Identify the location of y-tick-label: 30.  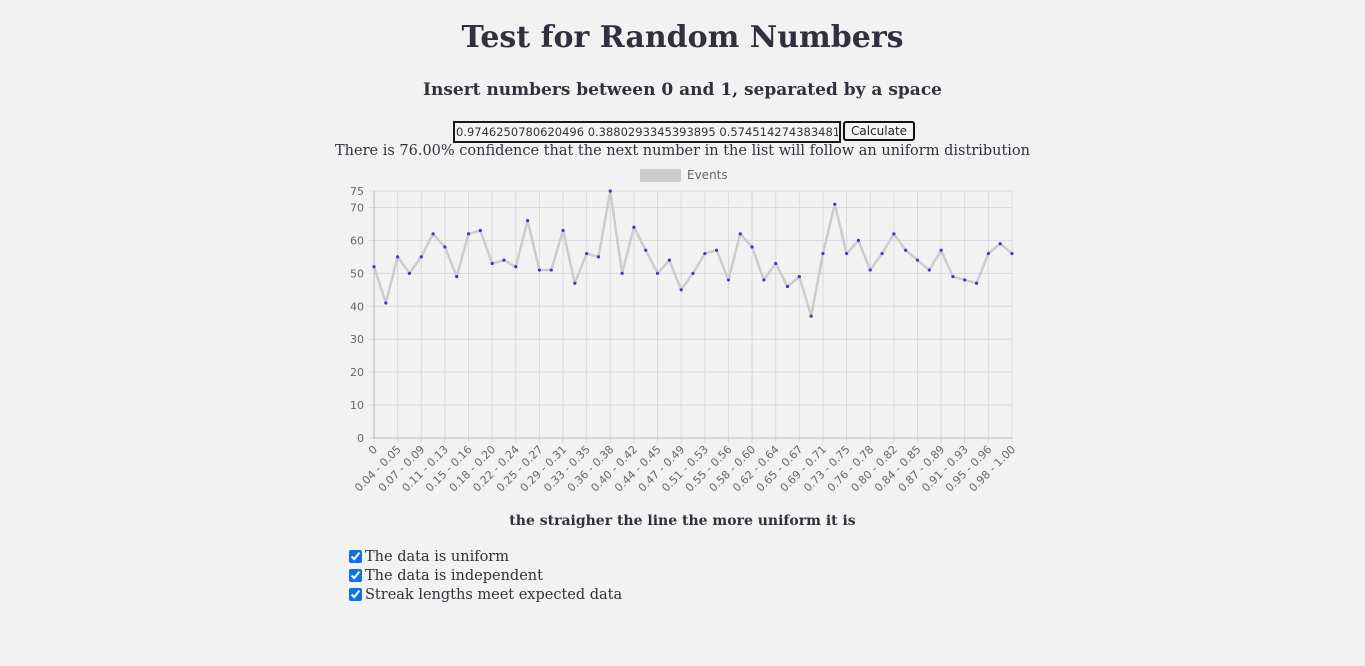
(357, 339).